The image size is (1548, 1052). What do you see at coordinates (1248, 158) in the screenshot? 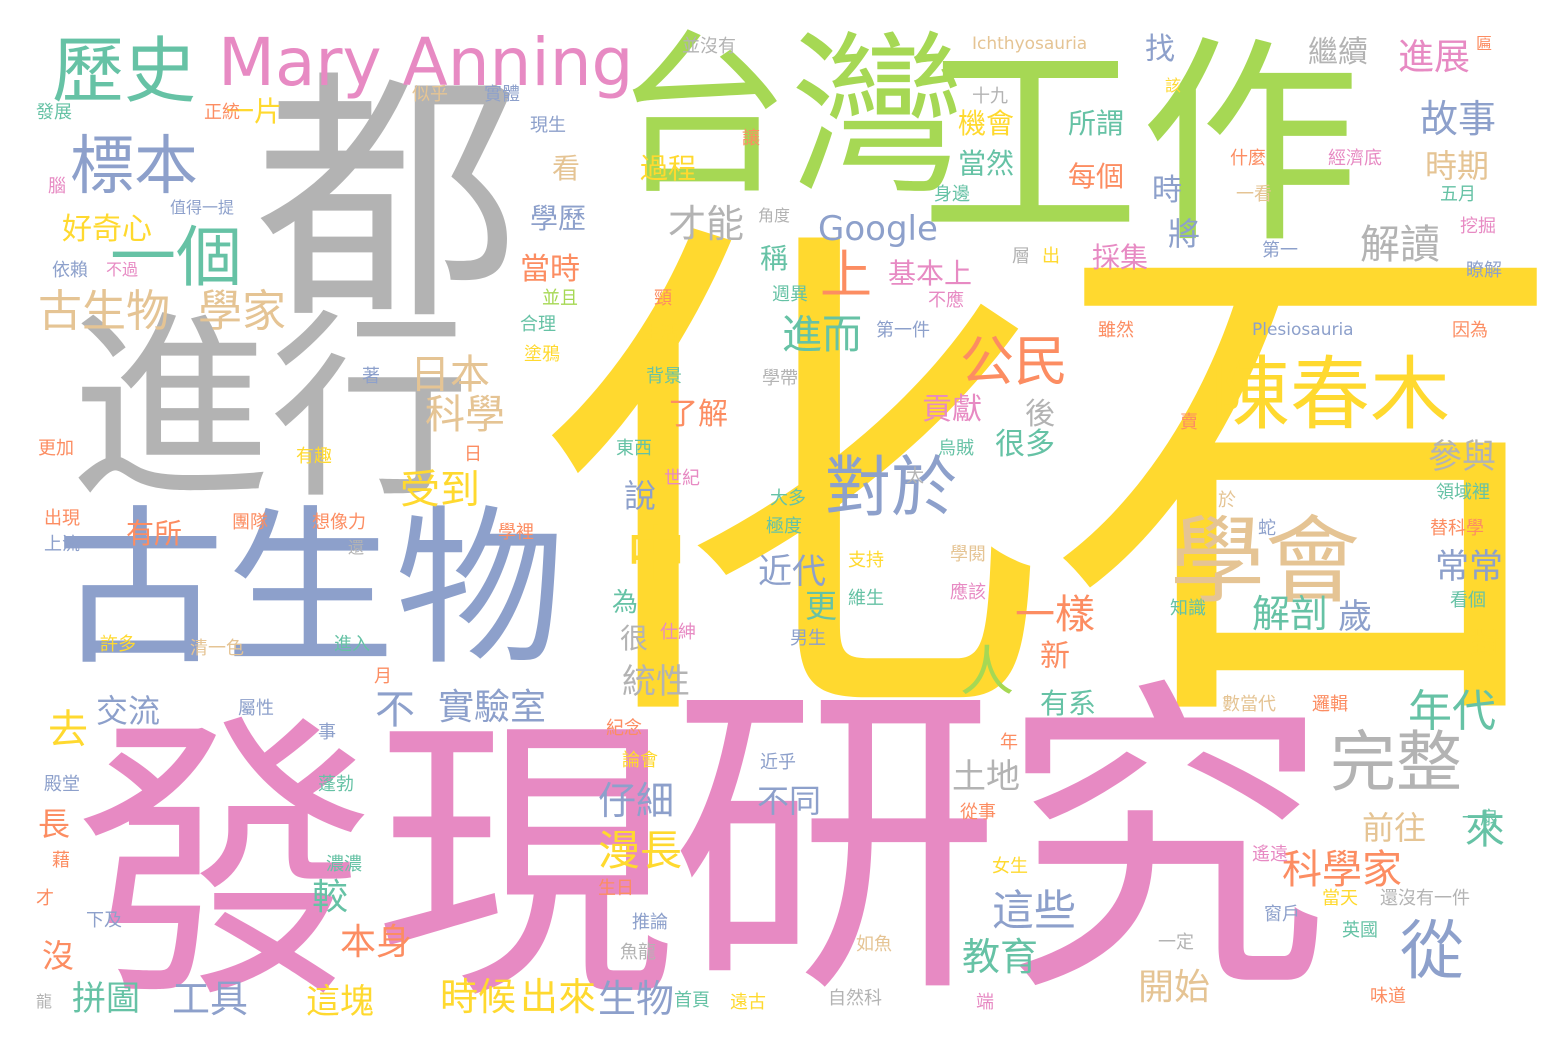
I see `word-small-18: 什麼` at bounding box center [1248, 158].